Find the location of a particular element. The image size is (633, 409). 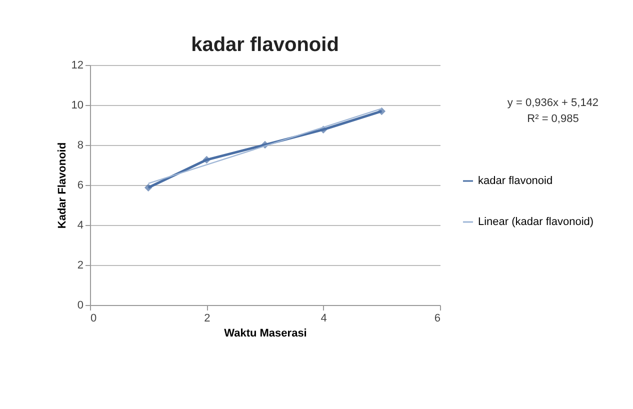

legend-label: Linear (kadar flavonoid) is located at coordinates (536, 222).